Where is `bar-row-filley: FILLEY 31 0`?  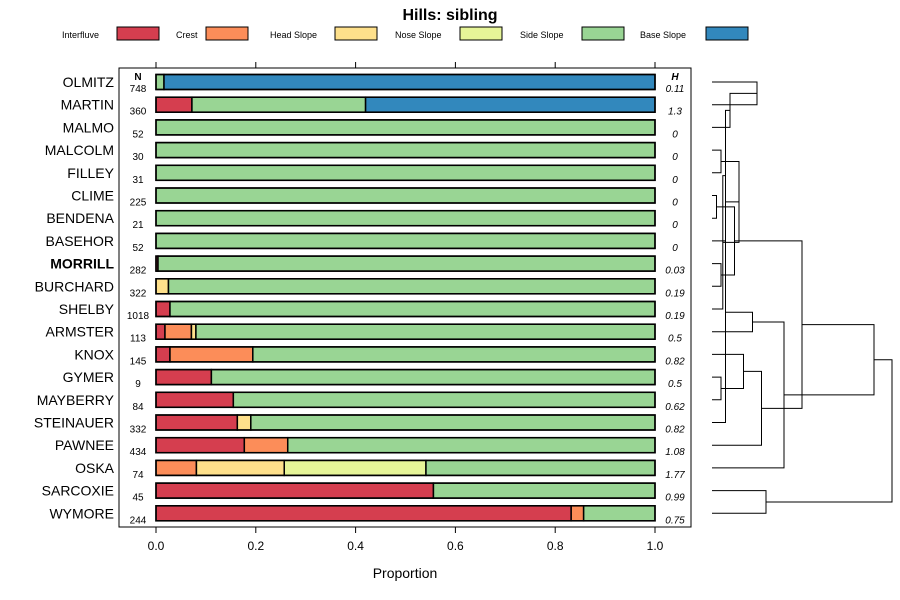
bar-row-filley: FILLEY 31 0 is located at coordinates (372, 175).